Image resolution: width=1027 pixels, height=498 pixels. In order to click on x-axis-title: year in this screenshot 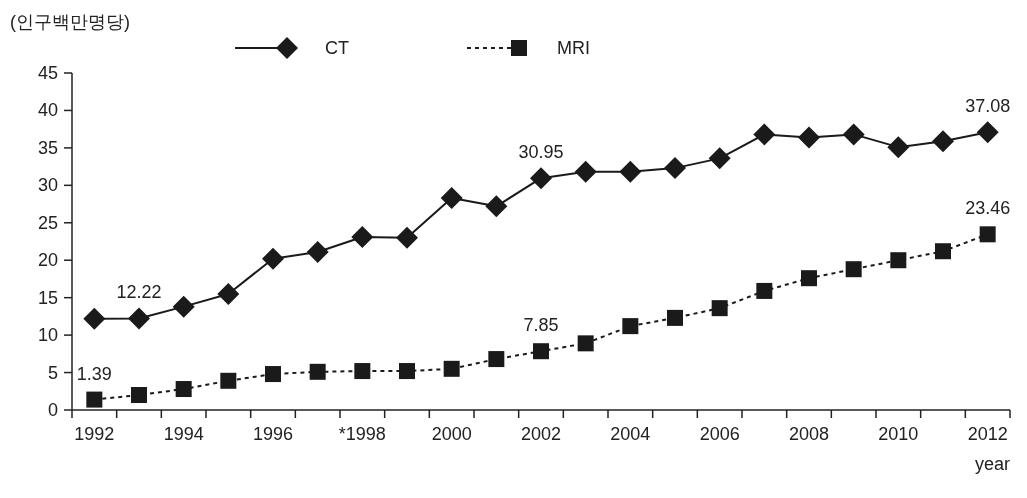, I will do `click(992, 464)`.